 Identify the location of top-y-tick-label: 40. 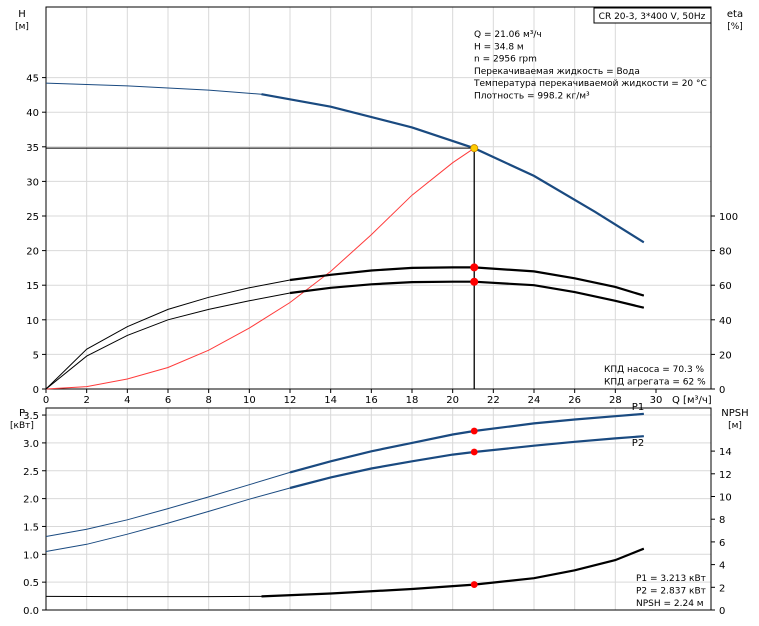
(32, 113).